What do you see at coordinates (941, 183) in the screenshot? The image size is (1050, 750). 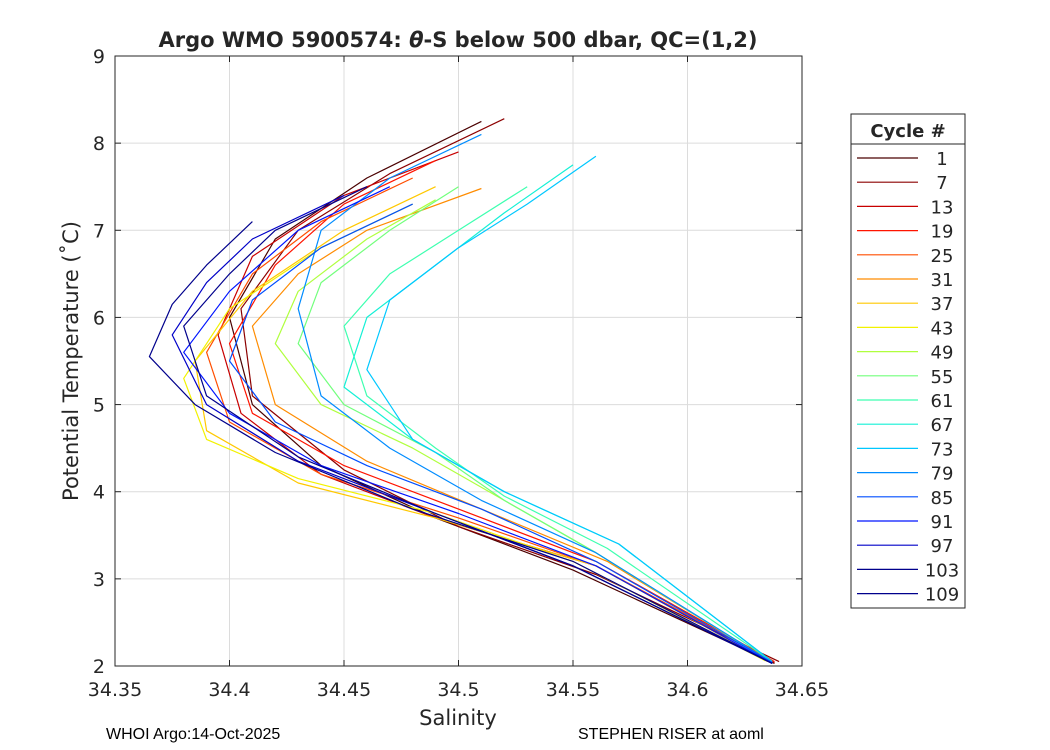 I see `legend-label-7: 7` at bounding box center [941, 183].